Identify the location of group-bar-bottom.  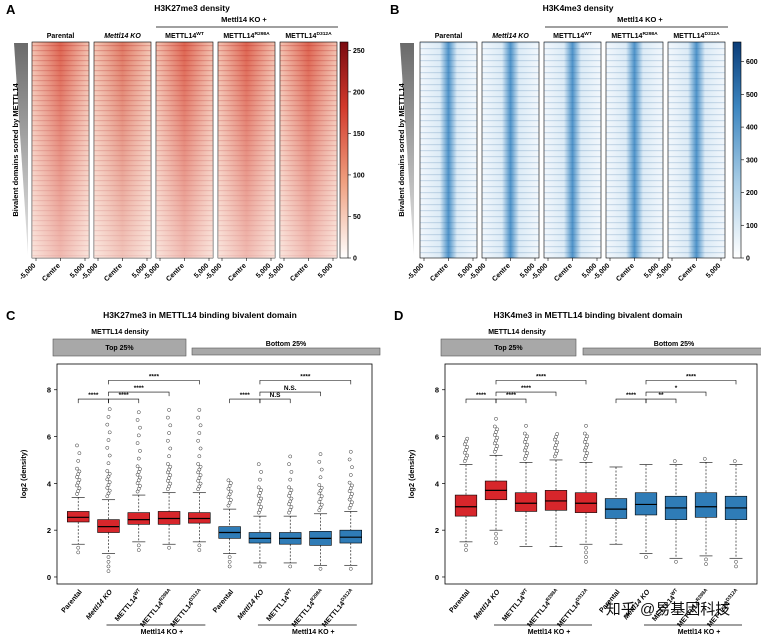
(286, 351).